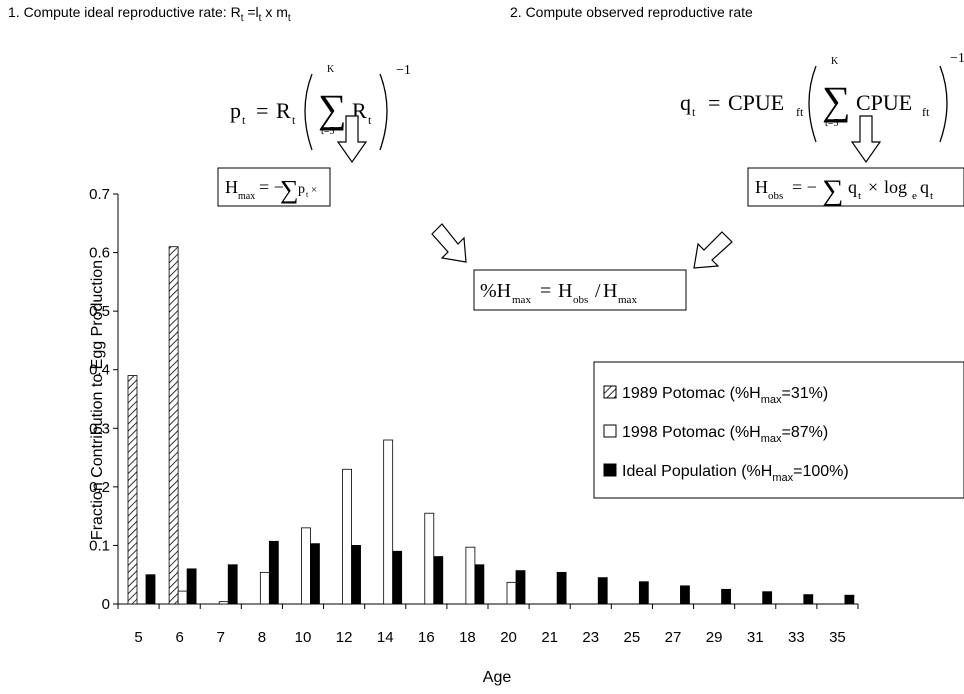  What do you see at coordinates (99, 253) in the screenshot?
I see `y-tick-label: 0.6` at bounding box center [99, 253].